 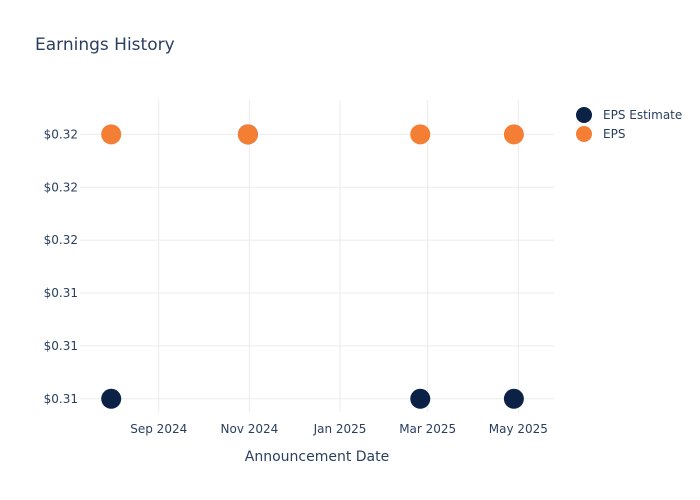 I want to click on x-tick-label: May 2025, so click(x=518, y=429).